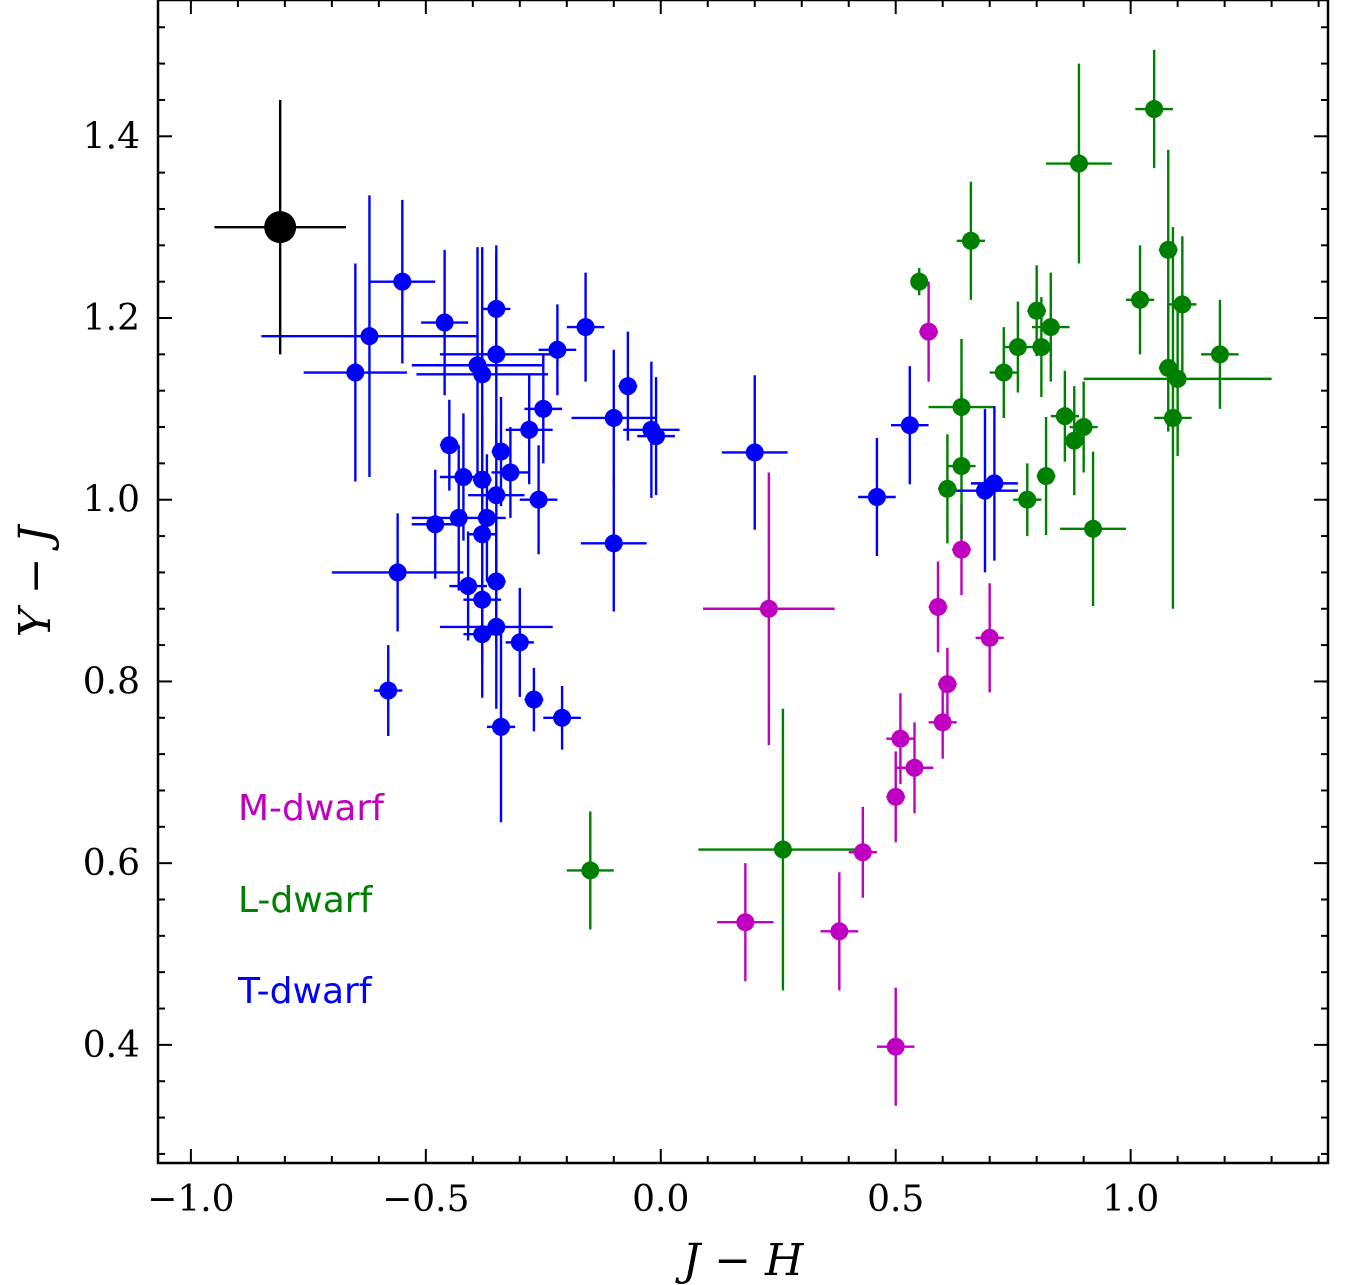 The width and height of the screenshot is (1345, 1285). Describe the element at coordinates (311, 808) in the screenshot. I see `legend-m-dwarf: M-dwarf` at that location.